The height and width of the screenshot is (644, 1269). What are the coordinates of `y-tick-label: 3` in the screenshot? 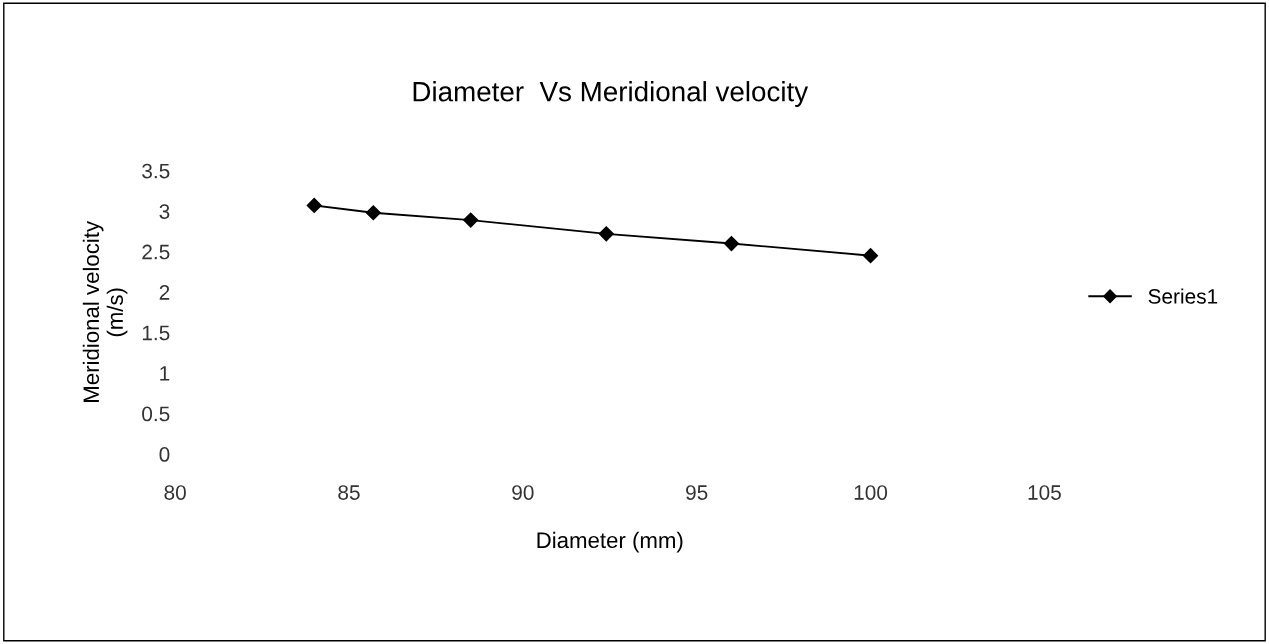 It's located at (164, 211).